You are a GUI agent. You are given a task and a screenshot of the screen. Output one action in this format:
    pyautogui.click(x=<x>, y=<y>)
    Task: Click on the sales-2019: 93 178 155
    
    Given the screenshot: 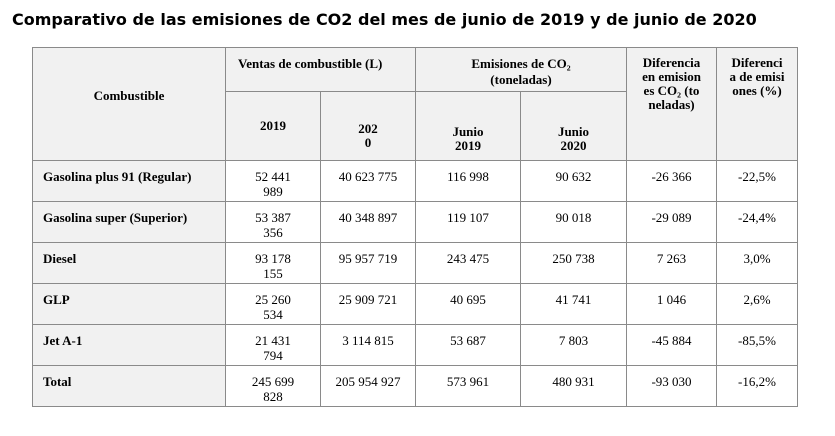 What is the action you would take?
    pyautogui.click(x=273, y=263)
    